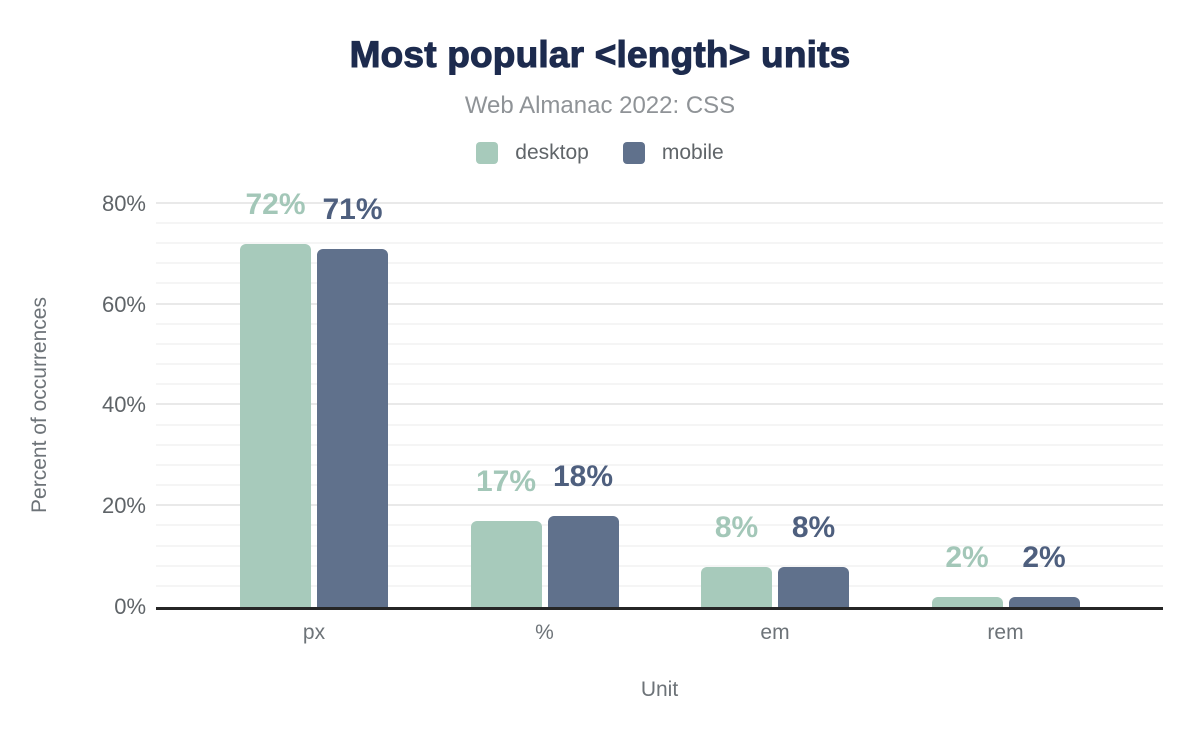  Describe the element at coordinates (600, 153) in the screenshot. I see `legend: desktop mobile` at that location.